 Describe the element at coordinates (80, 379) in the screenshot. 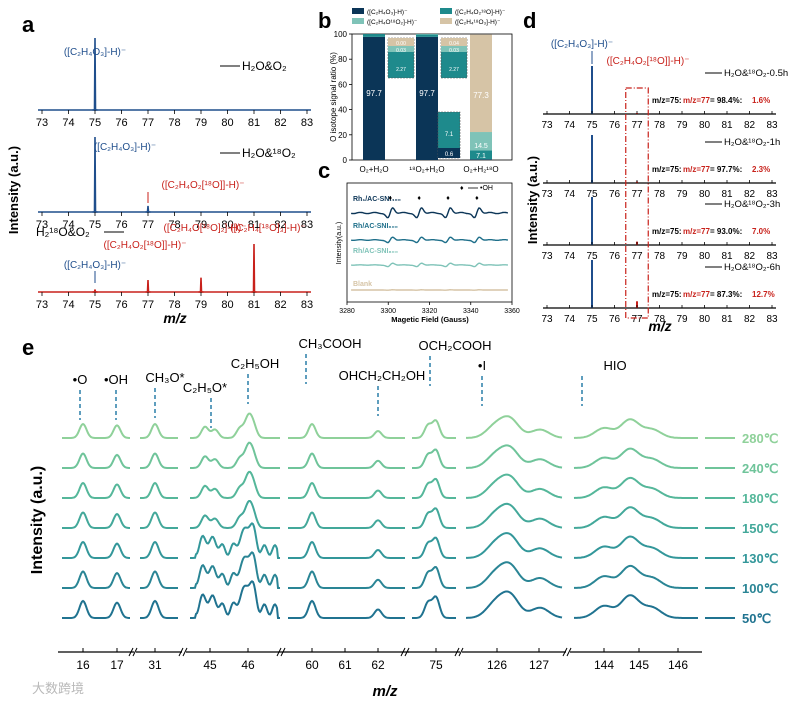

I see `panel-e-species-label: •O` at that location.